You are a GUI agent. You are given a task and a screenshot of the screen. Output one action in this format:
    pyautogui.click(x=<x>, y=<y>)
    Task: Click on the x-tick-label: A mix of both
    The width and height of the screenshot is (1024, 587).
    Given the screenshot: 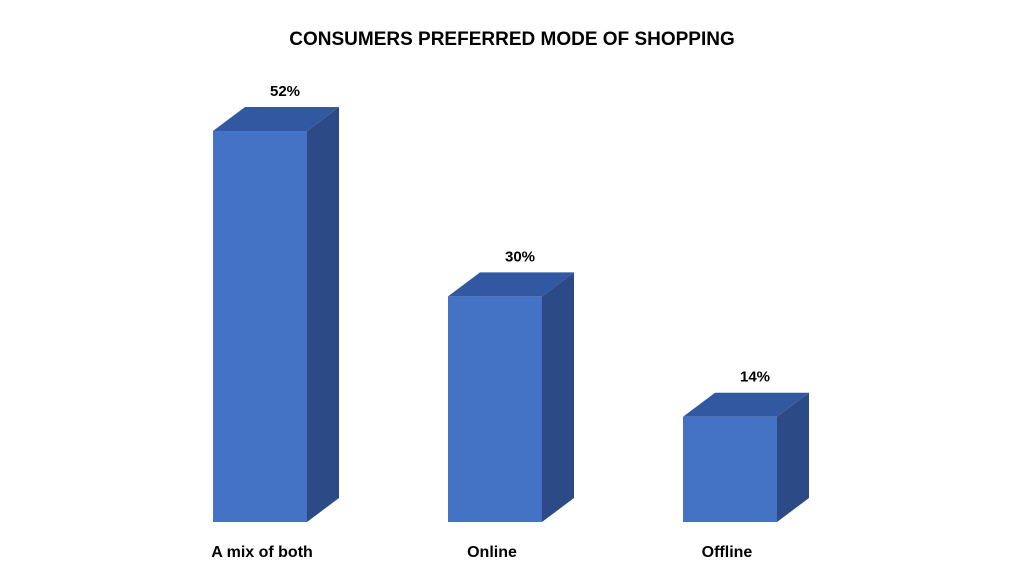 What is the action you would take?
    pyautogui.click(x=262, y=552)
    